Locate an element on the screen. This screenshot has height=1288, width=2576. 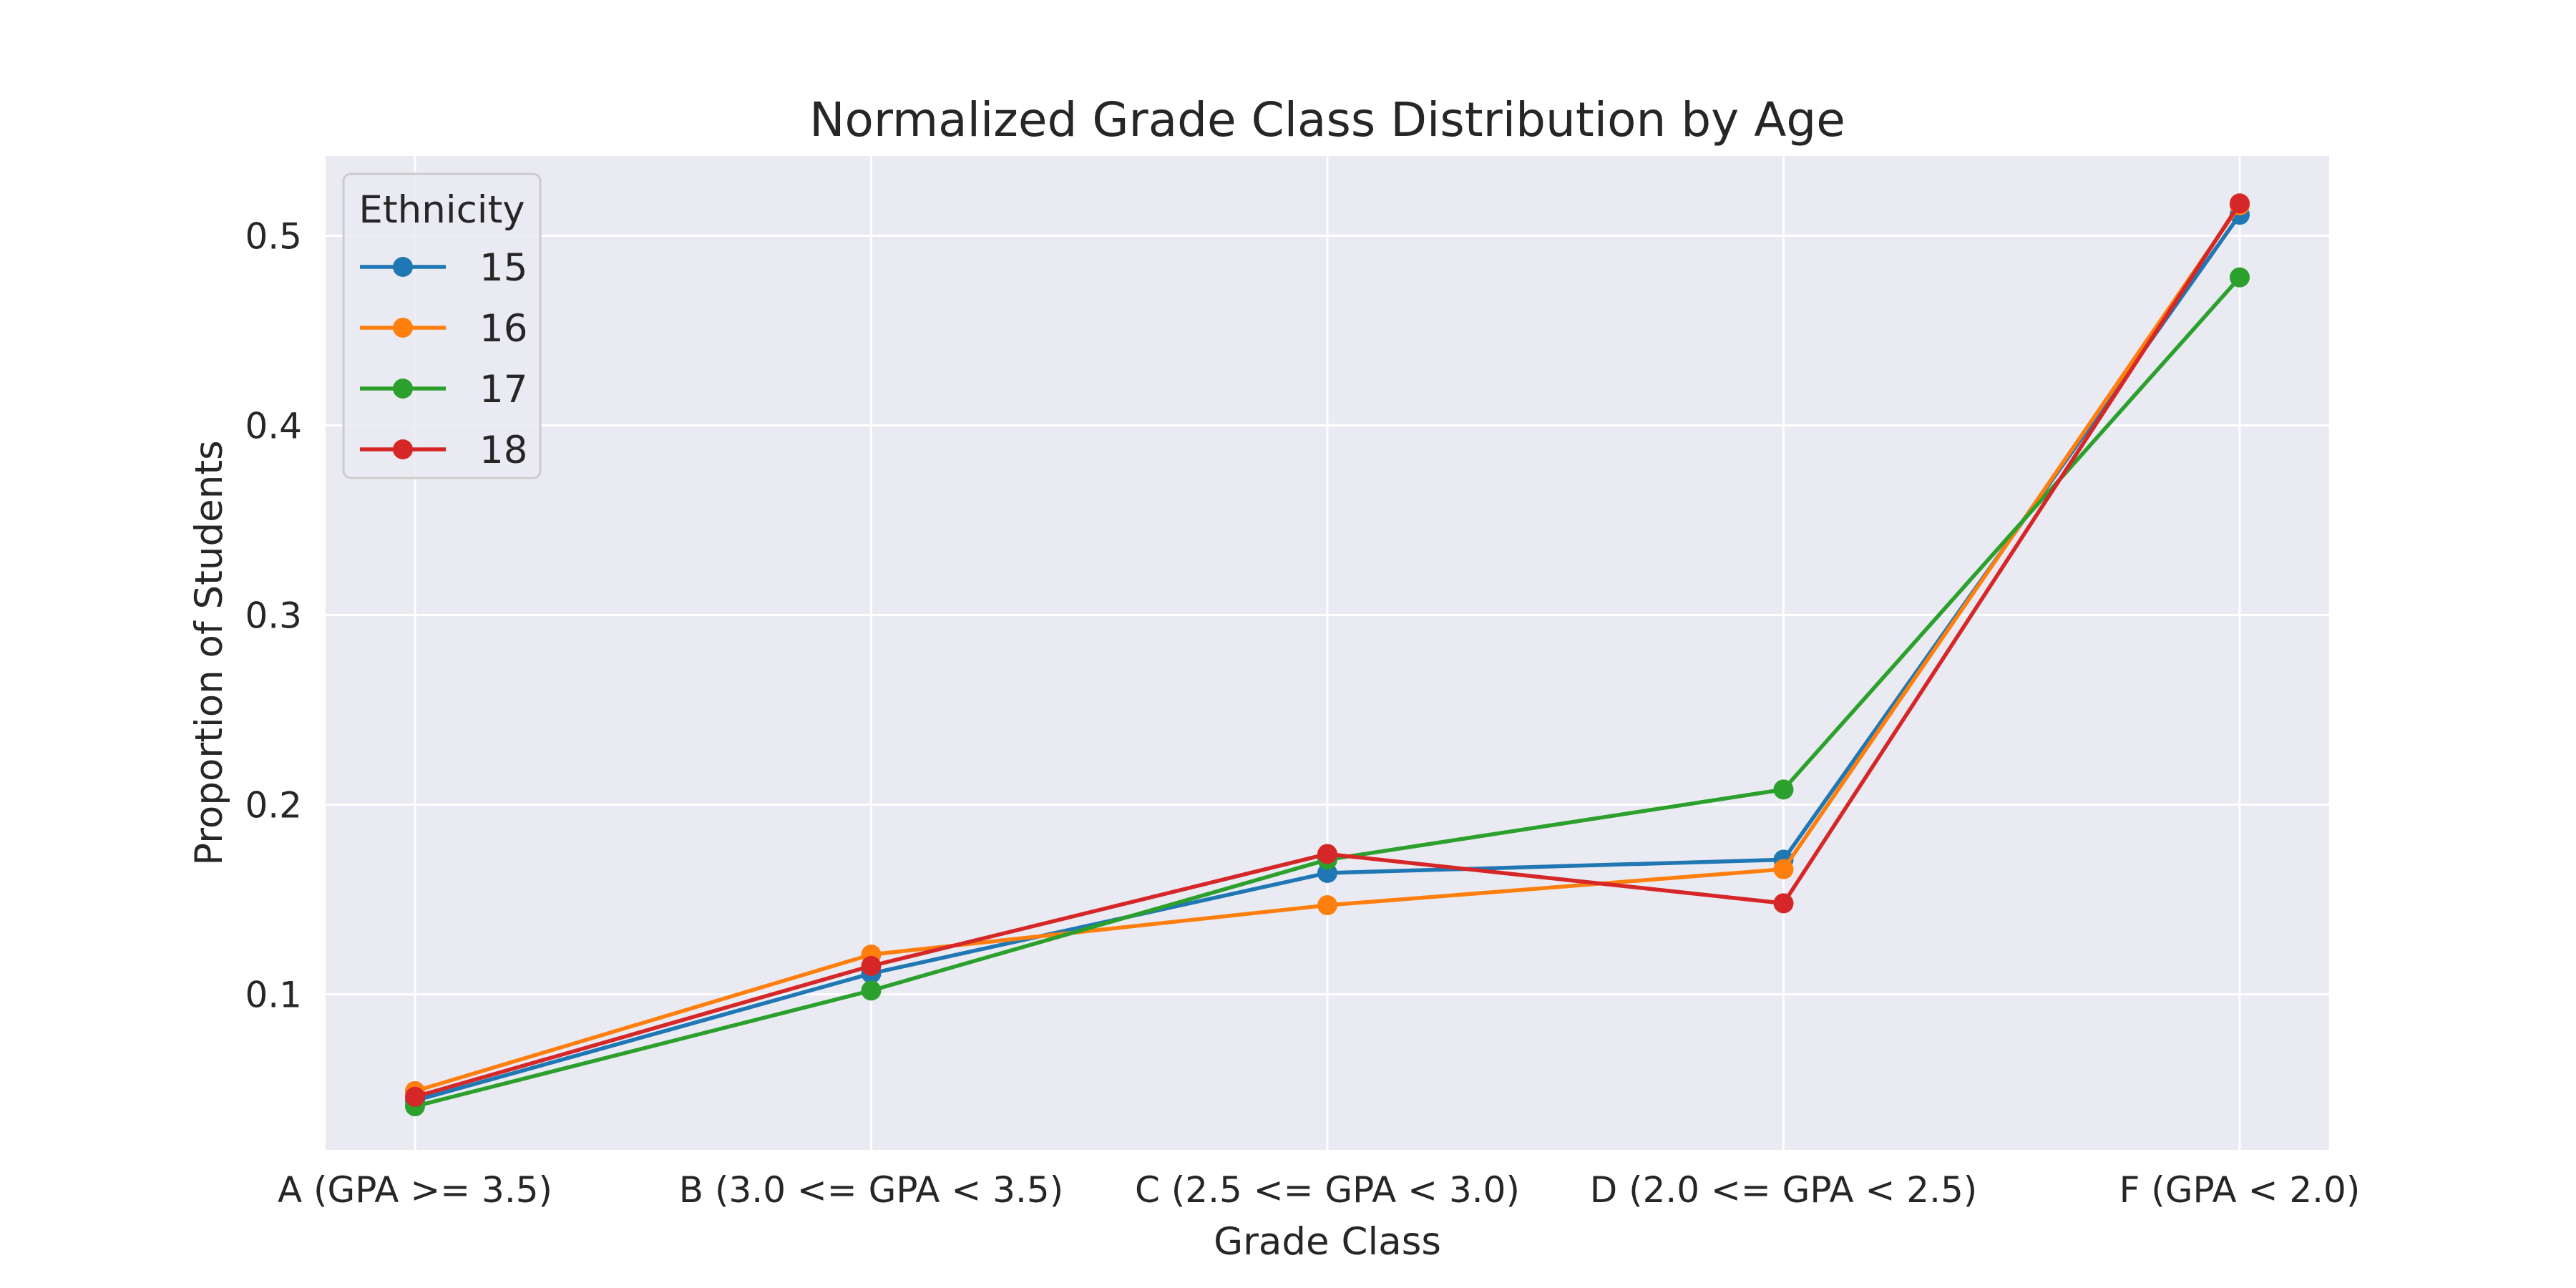
x-tick-label: B (3.0 <= GPA < 3.5) is located at coordinates (871, 1190).